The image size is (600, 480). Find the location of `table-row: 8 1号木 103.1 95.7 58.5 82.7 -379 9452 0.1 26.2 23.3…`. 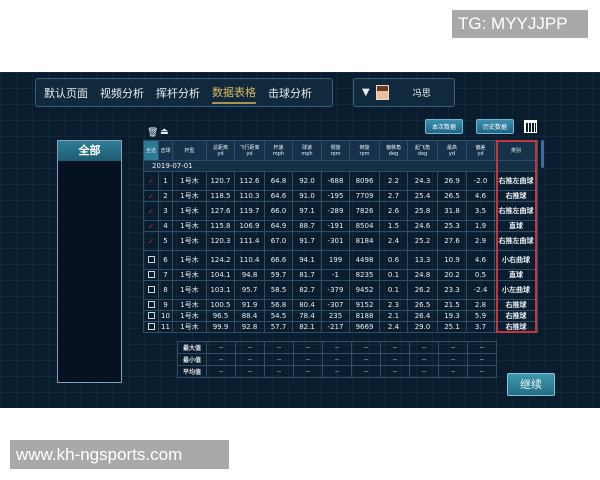

table-row: 8 1号木 103.1 95.7 58.5 82.7 -379 9452 0.1 26.2 23.3… is located at coordinates (340, 290).